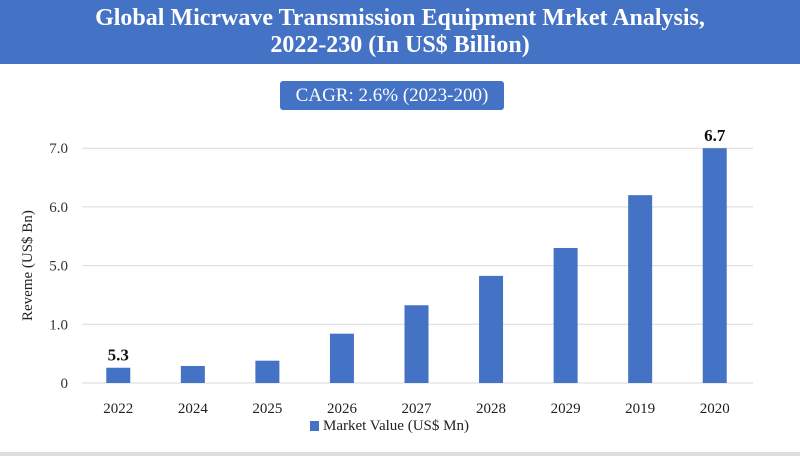  What do you see at coordinates (193, 409) in the screenshot?
I see `x-tick-label: 2024` at bounding box center [193, 409].